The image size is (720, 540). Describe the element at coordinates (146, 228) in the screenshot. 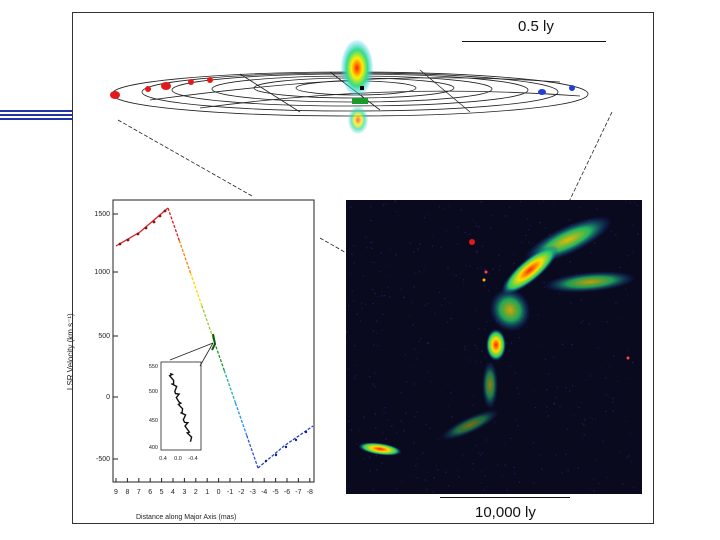

I see `redshifted-point` at that location.